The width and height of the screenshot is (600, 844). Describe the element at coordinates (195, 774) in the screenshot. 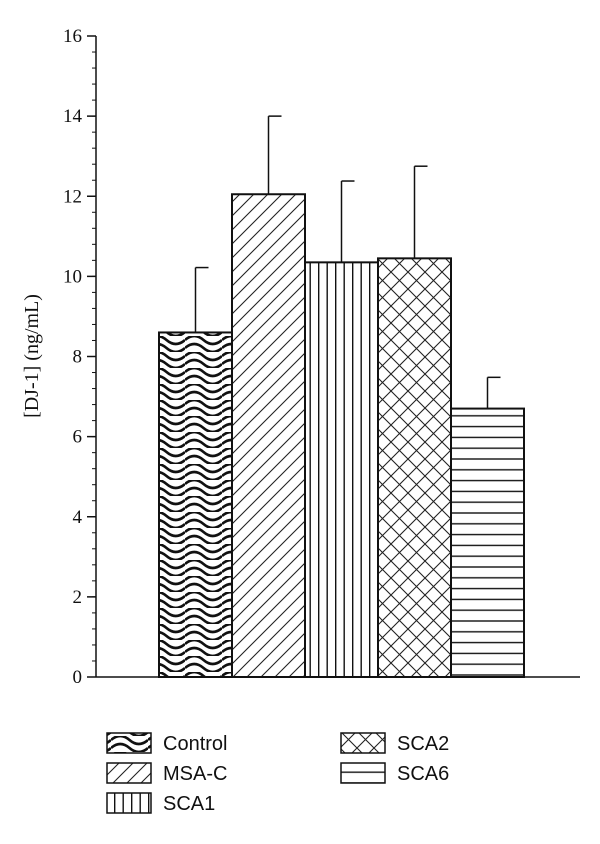

I see `legend-label-msa-c: MSA-C` at that location.